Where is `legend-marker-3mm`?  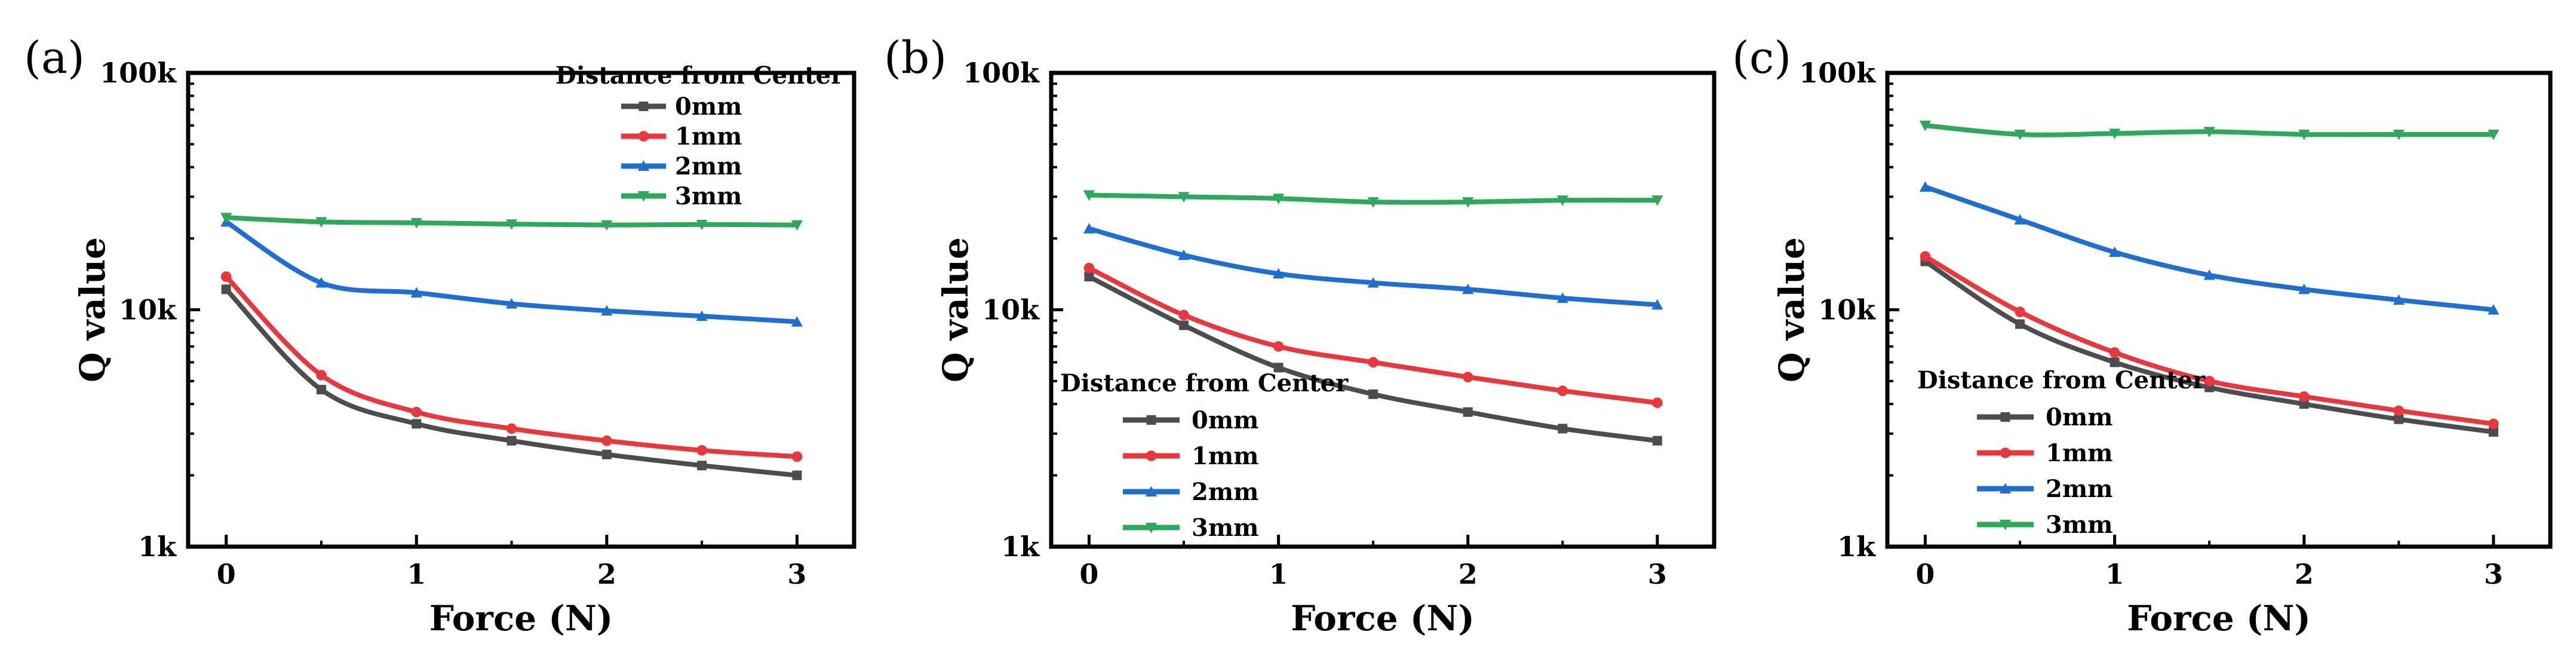
legend-marker-3mm is located at coordinates (2006, 525).